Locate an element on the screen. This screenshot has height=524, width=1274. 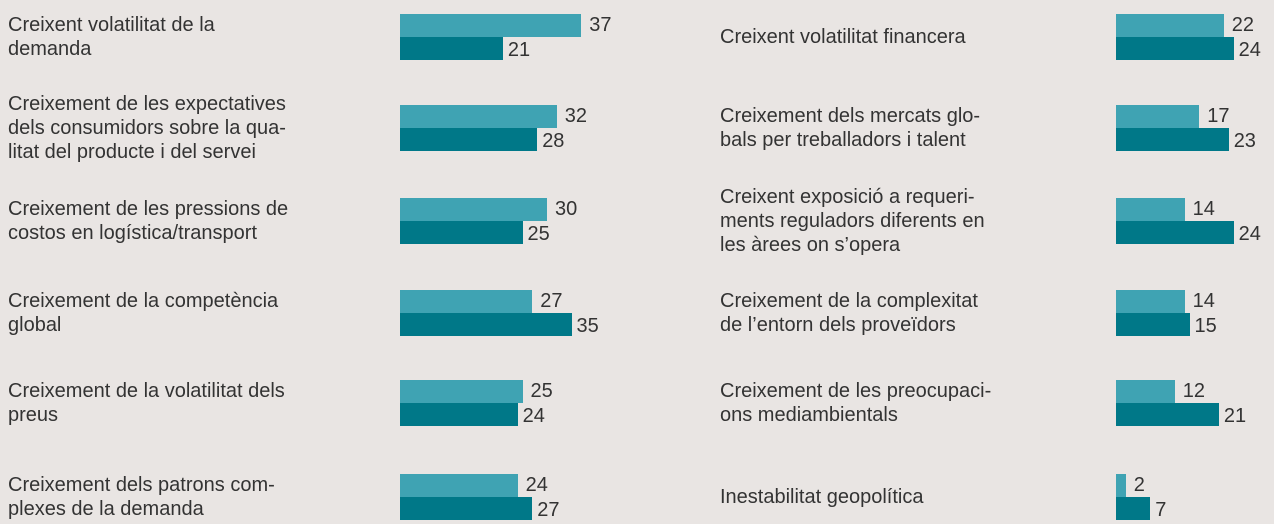
value-label: 32 is located at coordinates (576, 116).